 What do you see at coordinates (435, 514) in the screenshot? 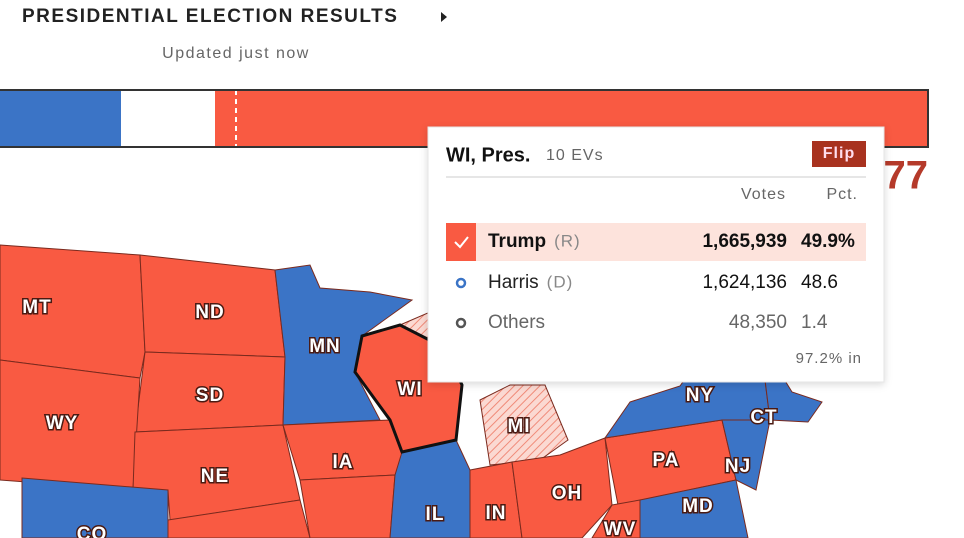
I see `state-label: IL` at bounding box center [435, 514].